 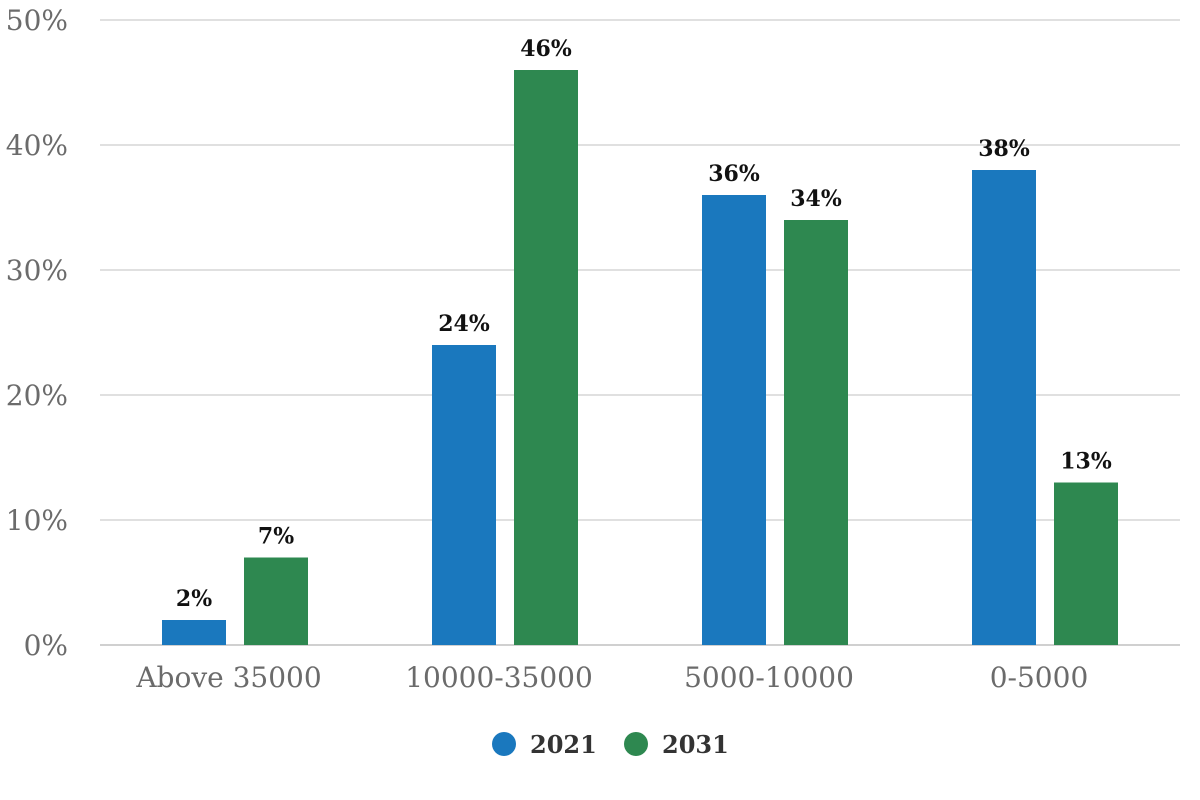 What do you see at coordinates (769, 677) in the screenshot?
I see `x-category-label: 5000-10000` at bounding box center [769, 677].